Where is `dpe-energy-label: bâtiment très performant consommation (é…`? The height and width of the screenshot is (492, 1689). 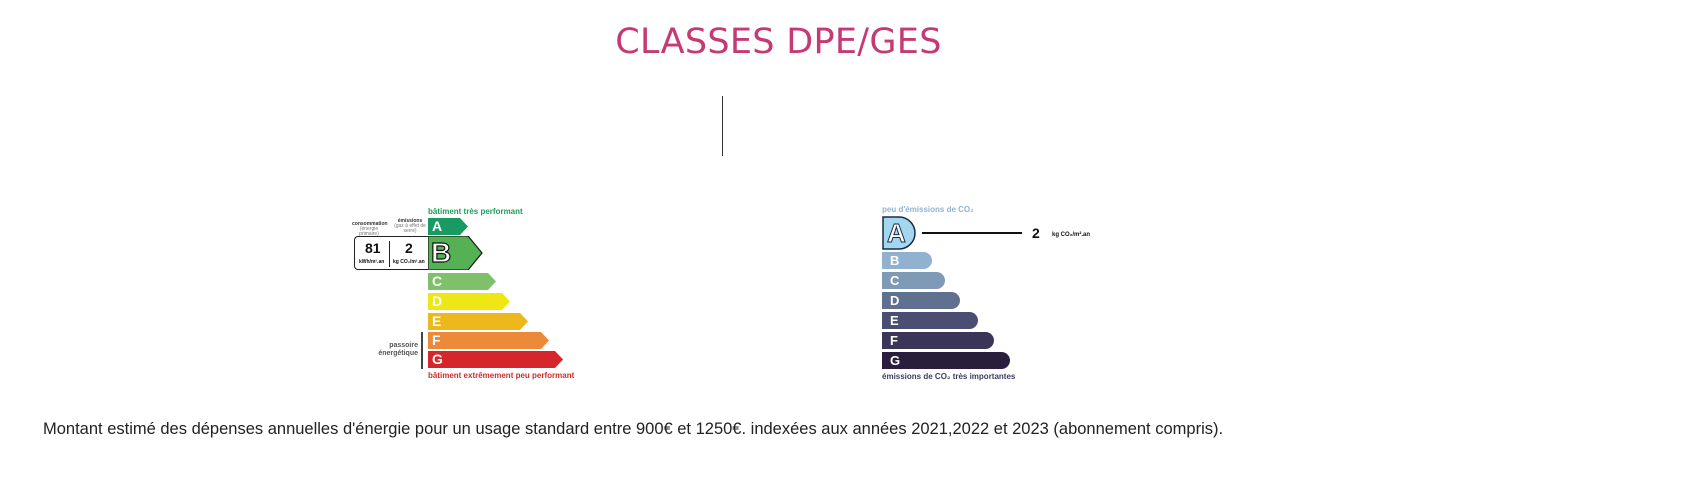
dpe-energy-label: bâtiment très performant consommation (é… is located at coordinates (470, 295).